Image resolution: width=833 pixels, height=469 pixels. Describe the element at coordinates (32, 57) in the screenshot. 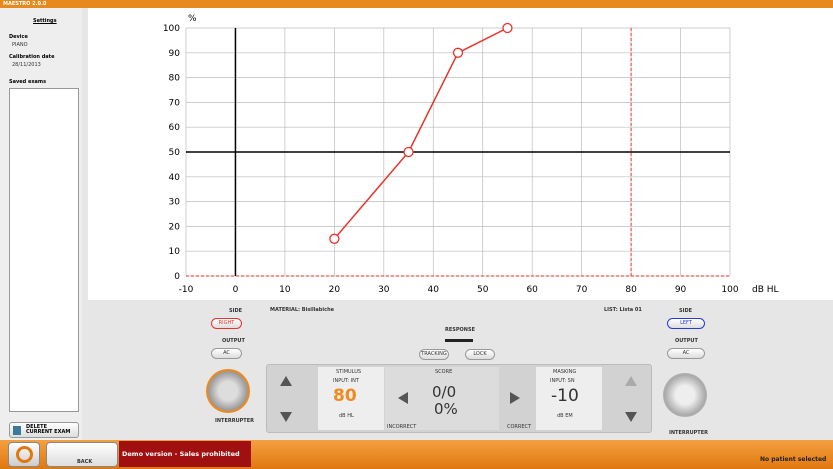

I see `calibration-label: Calibration date` at that location.